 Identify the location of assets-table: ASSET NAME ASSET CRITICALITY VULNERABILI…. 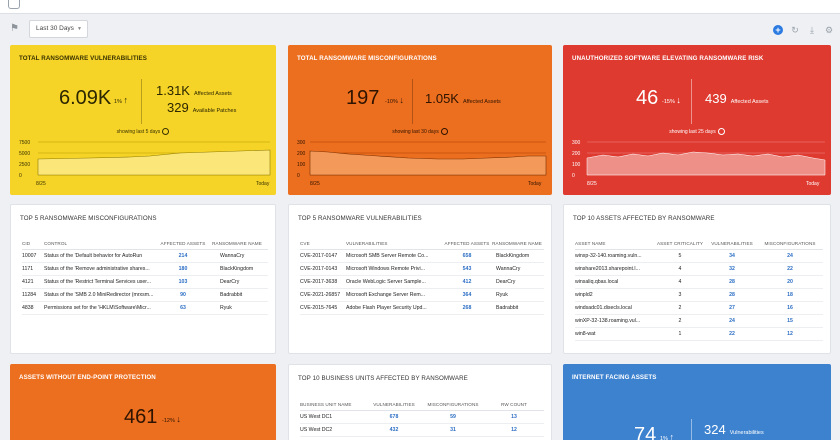
(699, 291).